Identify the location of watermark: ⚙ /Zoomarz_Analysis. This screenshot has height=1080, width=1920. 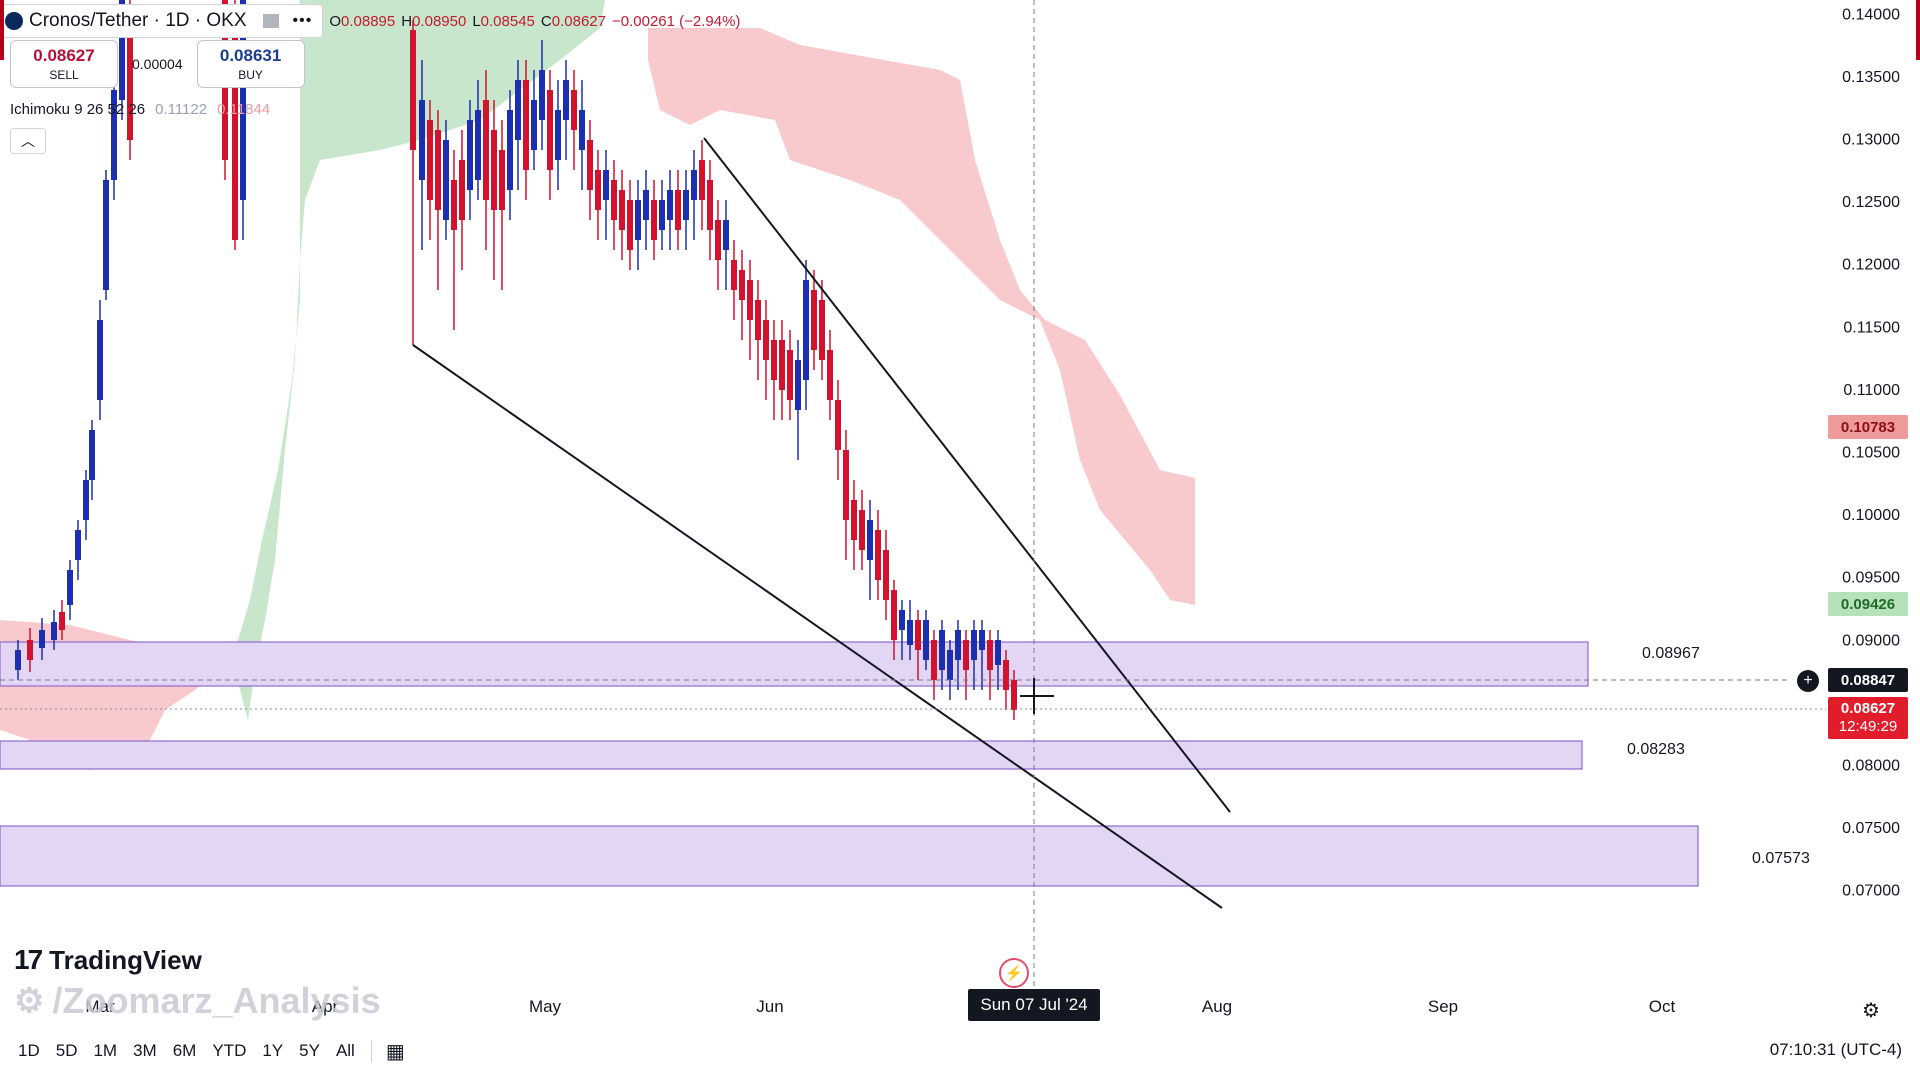
(197, 1001).